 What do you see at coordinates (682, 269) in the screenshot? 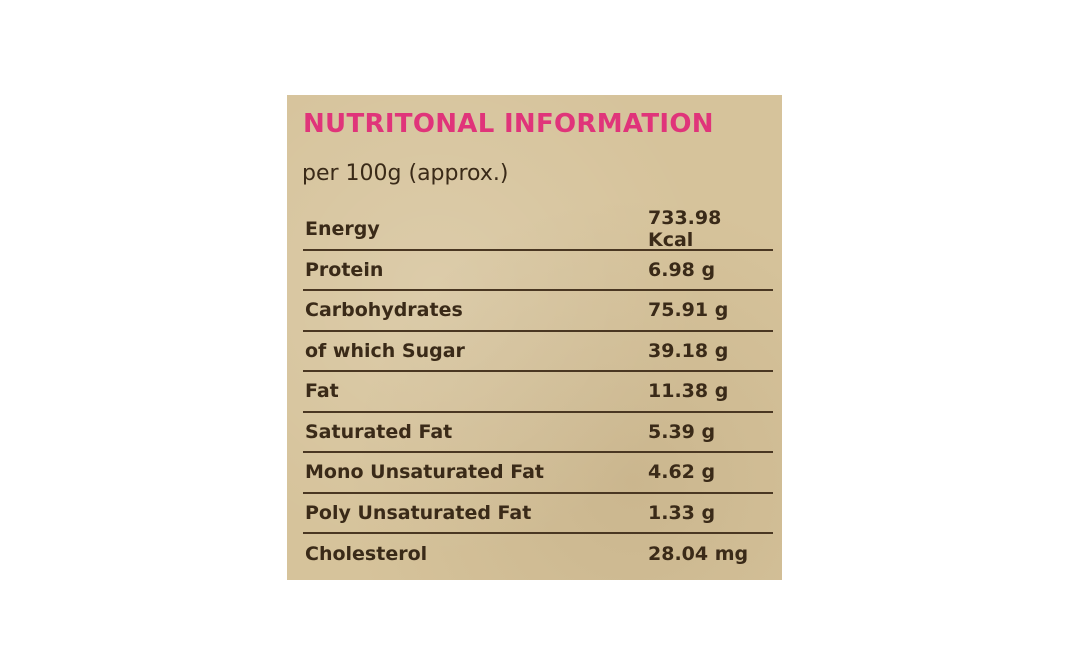
I see `nutrient-value: 6.98 g` at bounding box center [682, 269].